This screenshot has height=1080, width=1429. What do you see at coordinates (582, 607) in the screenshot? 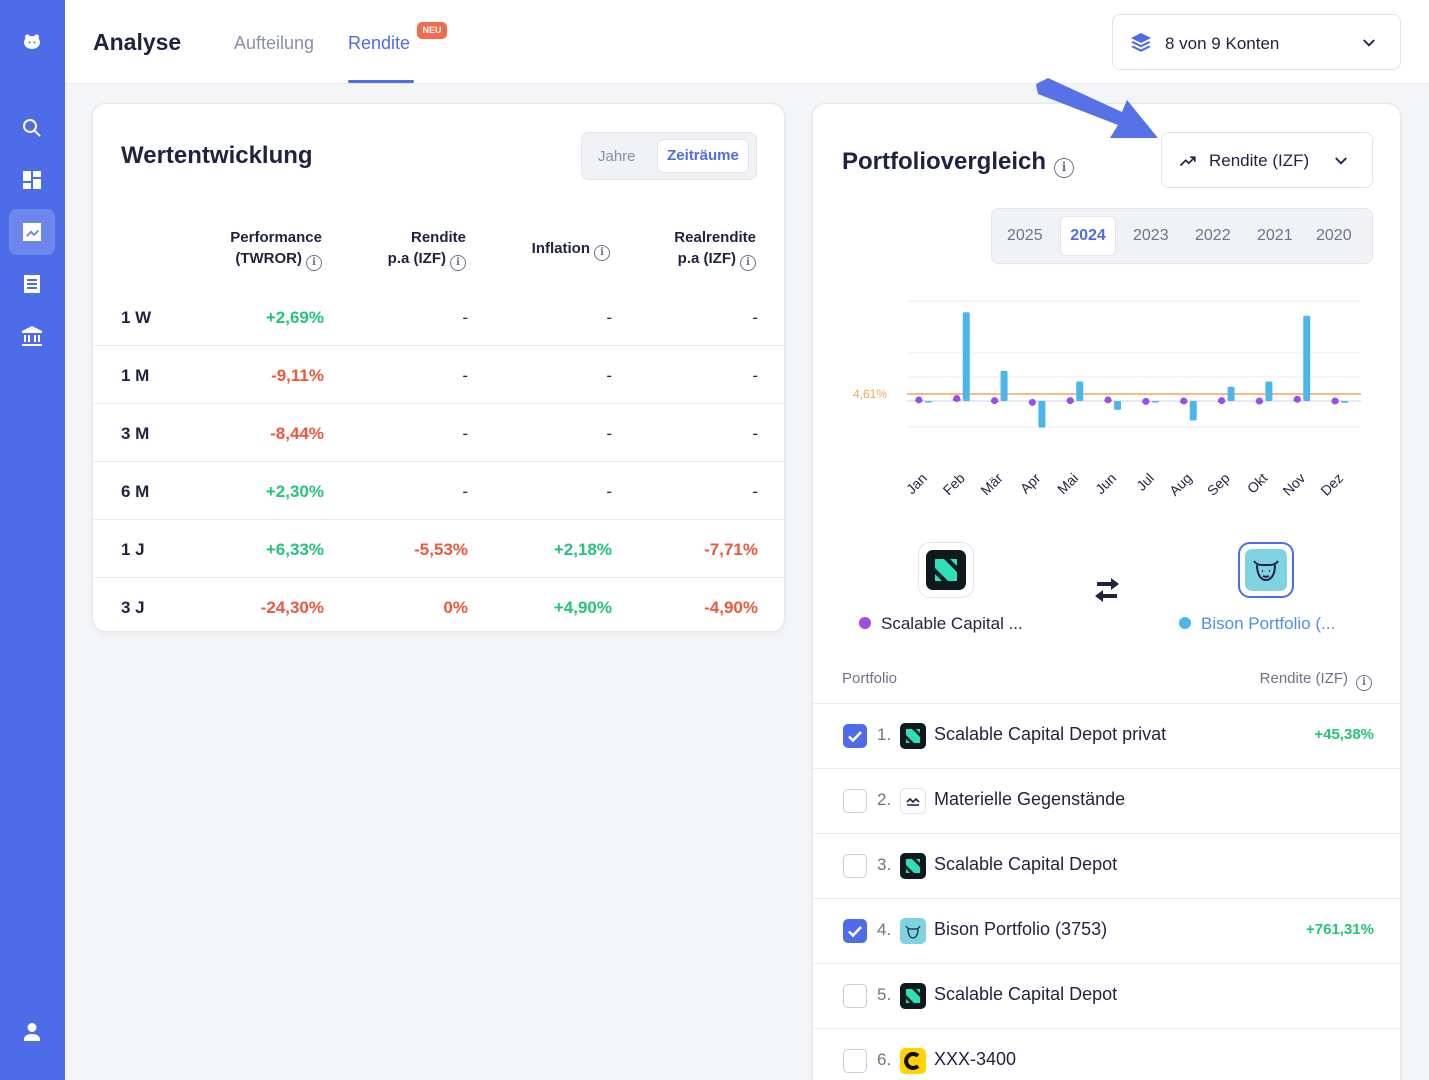
I see `cell-inflation: +4,90%` at bounding box center [582, 607].